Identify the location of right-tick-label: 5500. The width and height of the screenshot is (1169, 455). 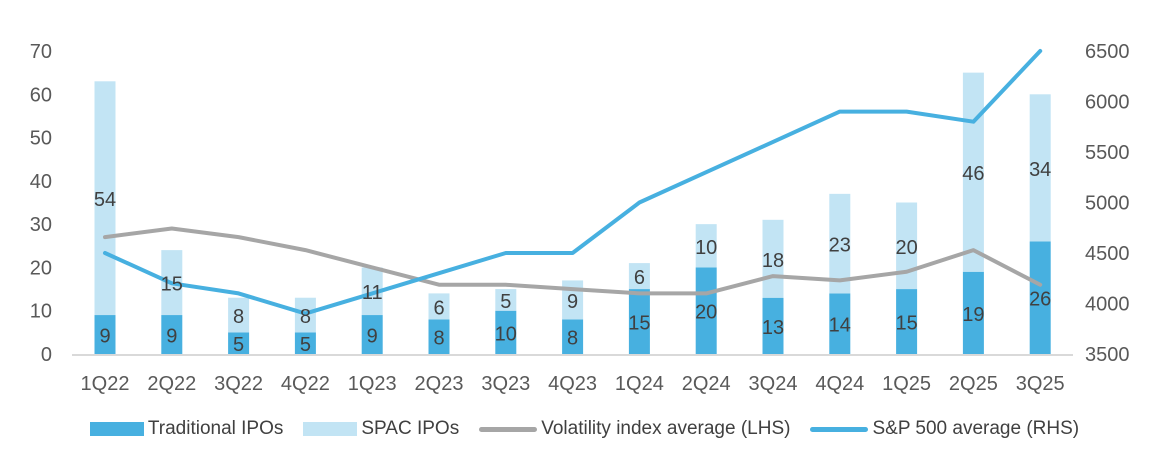
(1107, 153).